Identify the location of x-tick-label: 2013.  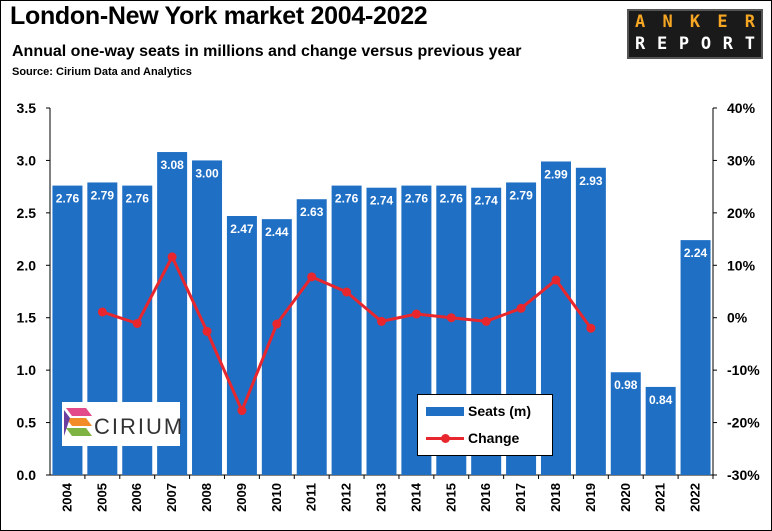
(381, 497).